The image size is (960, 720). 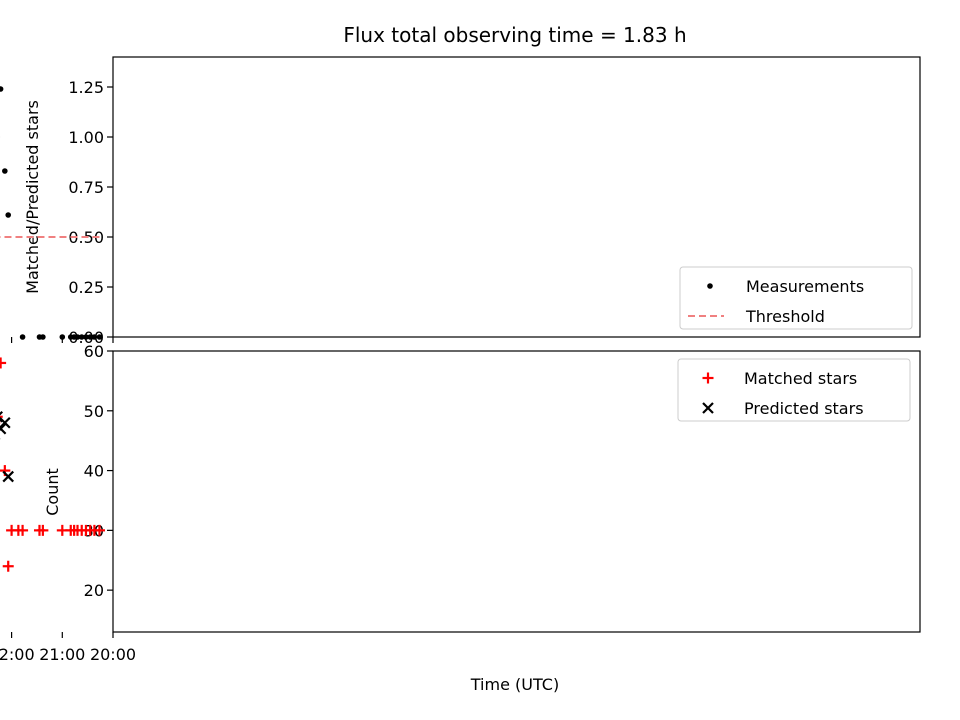 What do you see at coordinates (32, 197) in the screenshot?
I see `top-y-axis-label: Matched/Predicted stars` at bounding box center [32, 197].